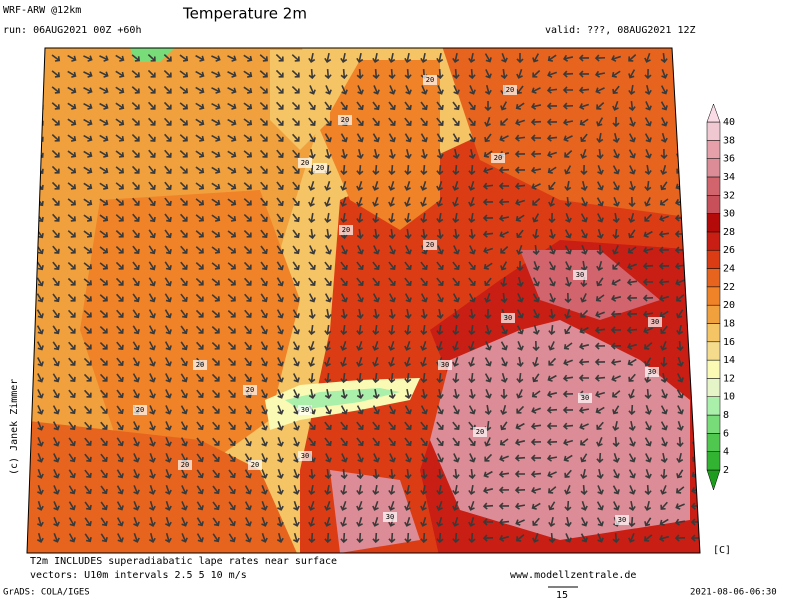  What do you see at coordinates (185, 465) in the screenshot?
I see `contour-label: 20` at bounding box center [185, 465].